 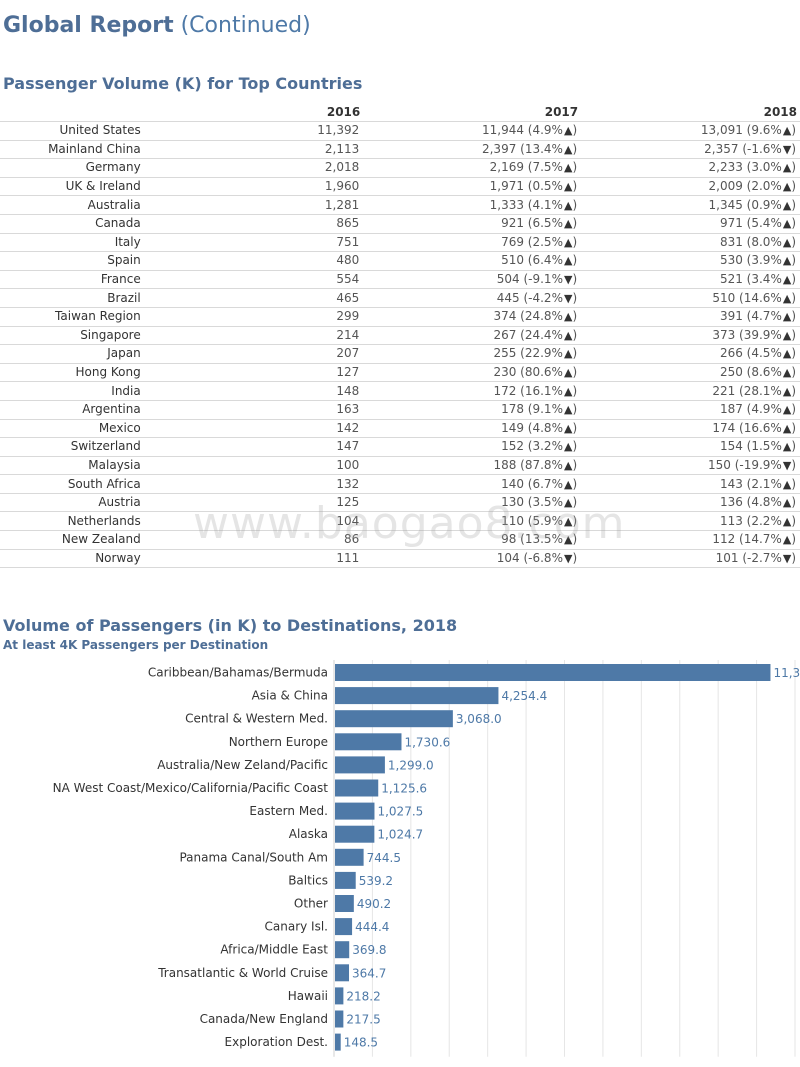 I want to click on value-2016-cell: 465, so click(x=255, y=298).